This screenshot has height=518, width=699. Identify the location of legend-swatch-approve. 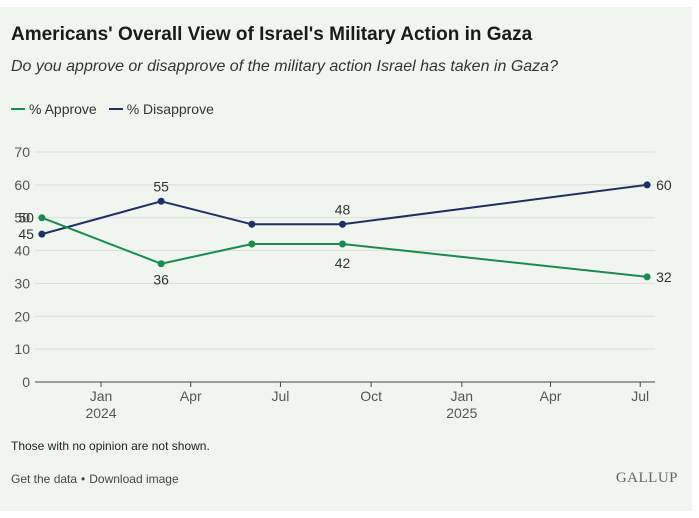
(18, 109).